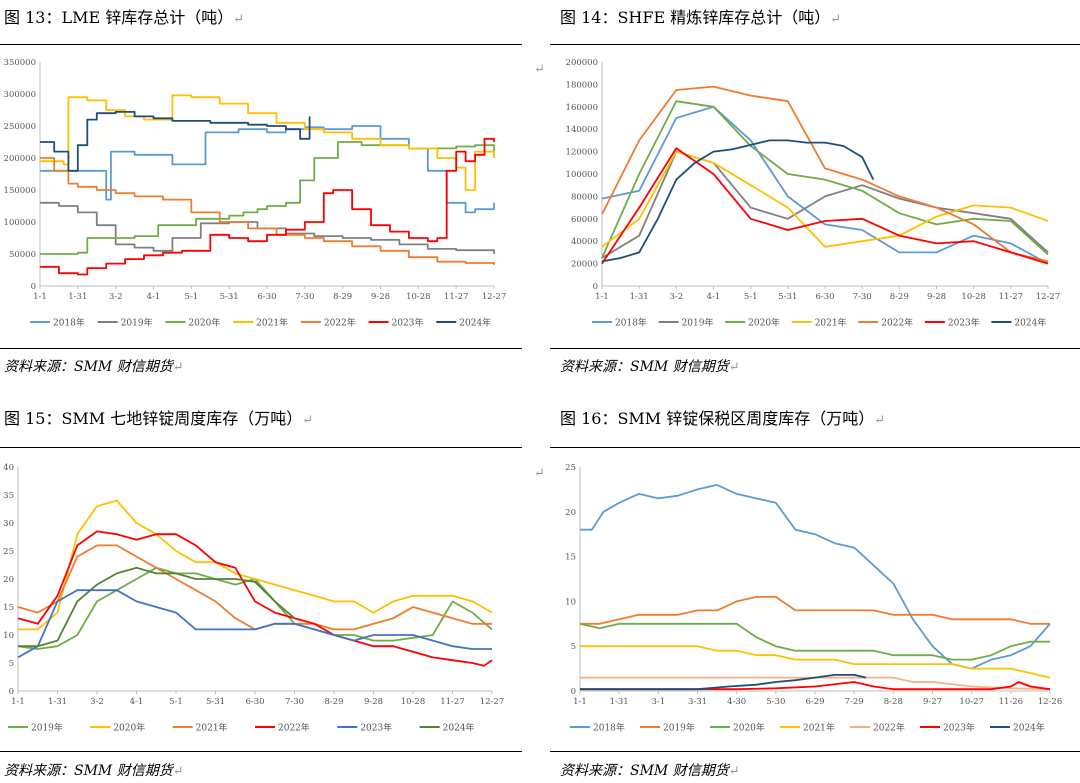 The height and width of the screenshot is (783, 1080). I want to click on y-tick-label: 80000, so click(584, 197).